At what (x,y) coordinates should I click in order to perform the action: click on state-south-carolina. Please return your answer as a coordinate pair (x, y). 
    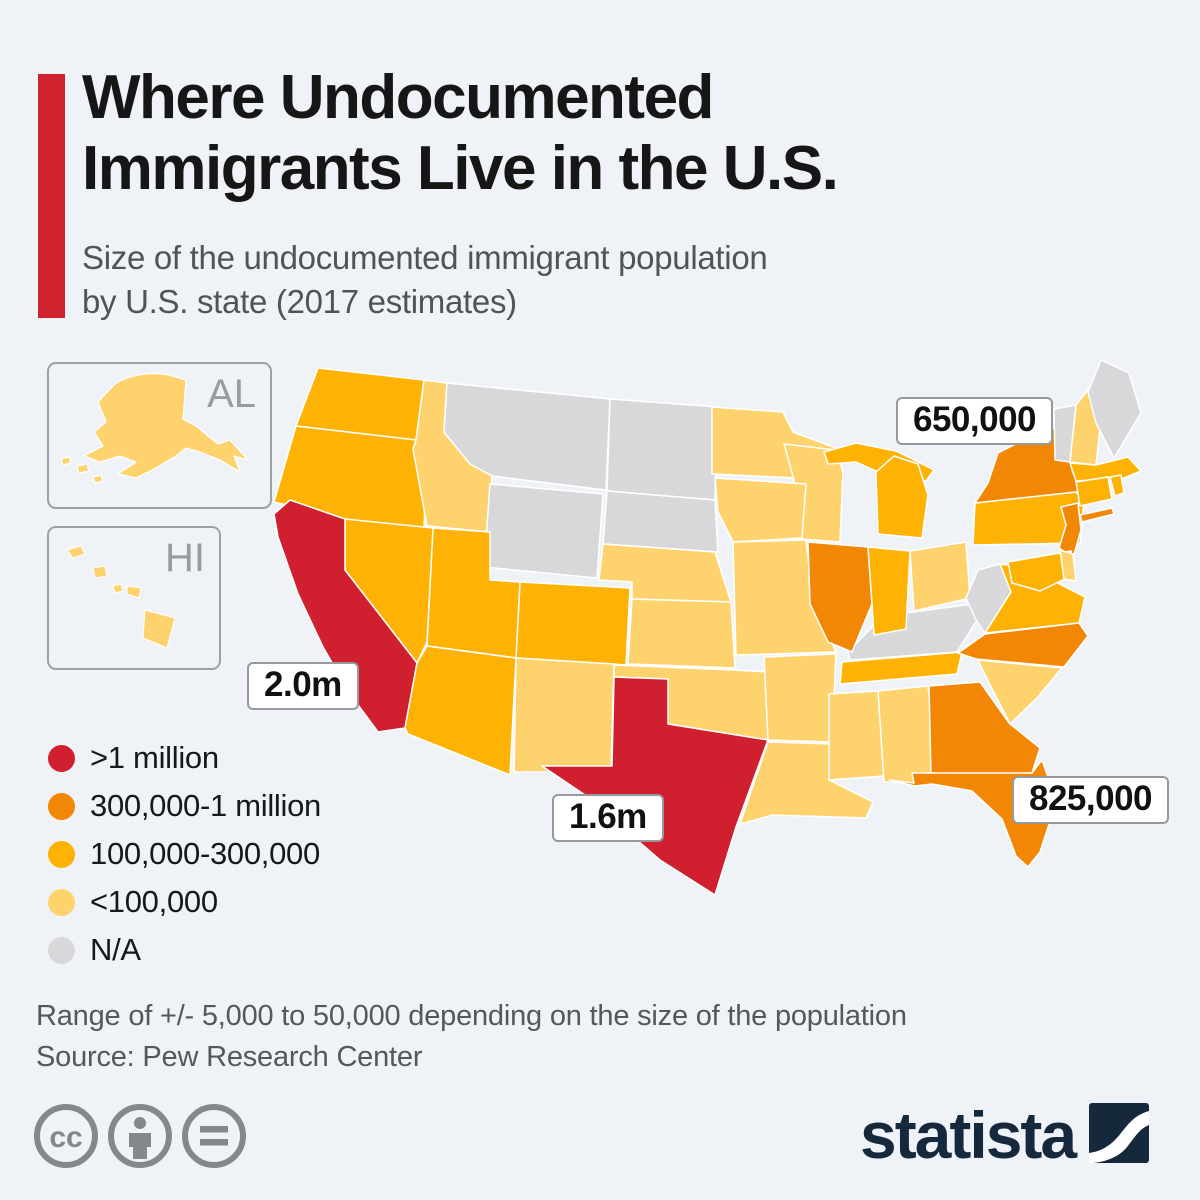
    Looking at the image, I should click on (1020, 692).